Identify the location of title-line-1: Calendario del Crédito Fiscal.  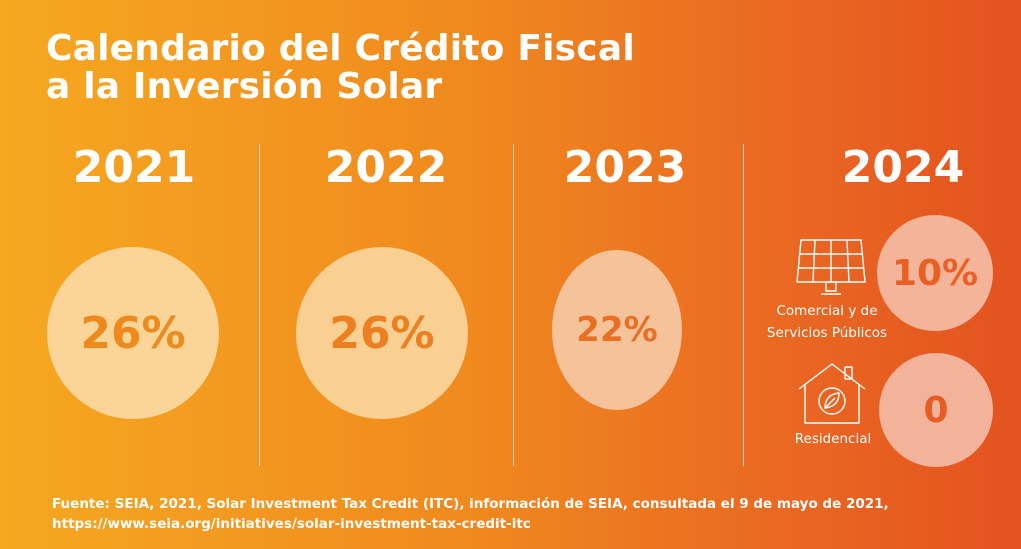
(340, 48).